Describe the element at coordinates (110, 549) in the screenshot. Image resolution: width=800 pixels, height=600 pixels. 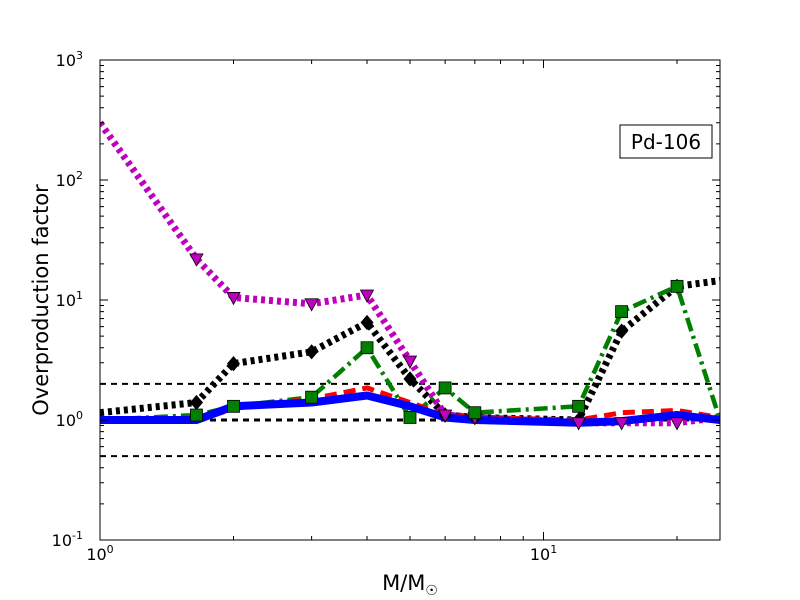
I see `x-tick-exponent: 0` at that location.